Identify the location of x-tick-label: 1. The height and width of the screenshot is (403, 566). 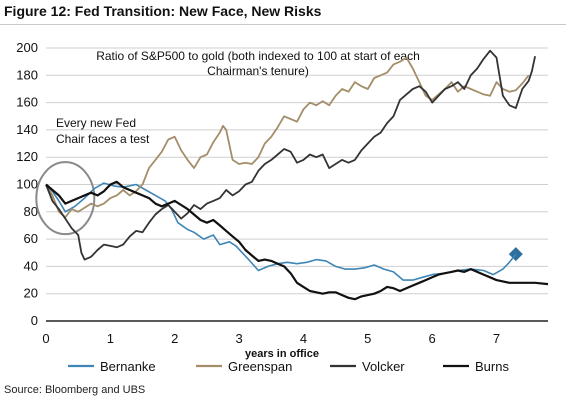
(110, 338).